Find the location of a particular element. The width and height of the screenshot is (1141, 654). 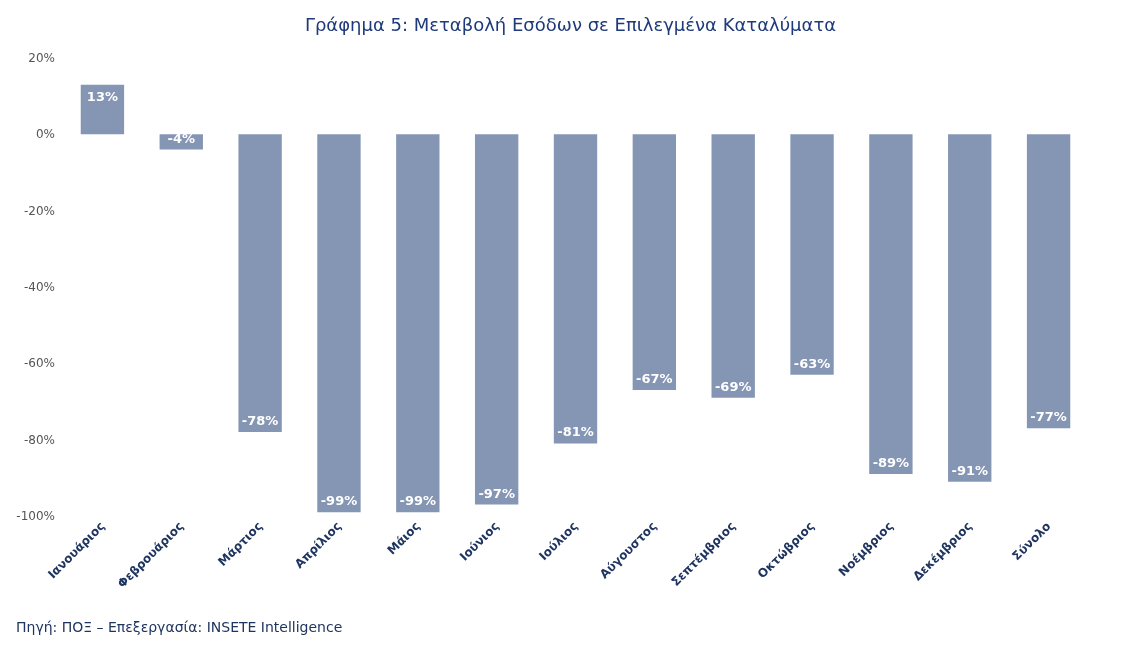

data-label: -77% is located at coordinates (1048, 417).